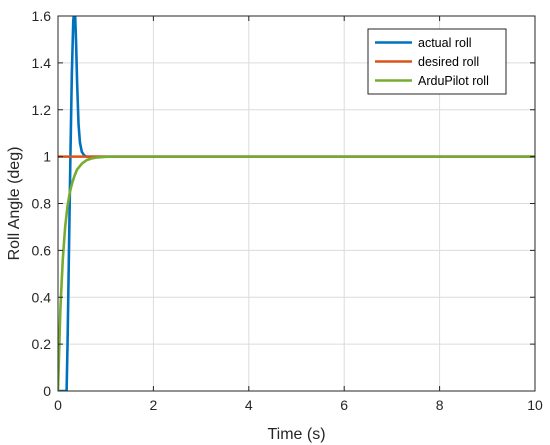 The width and height of the screenshot is (550, 445). What do you see at coordinates (47, 157) in the screenshot?
I see `y-tick-label: 1` at bounding box center [47, 157].